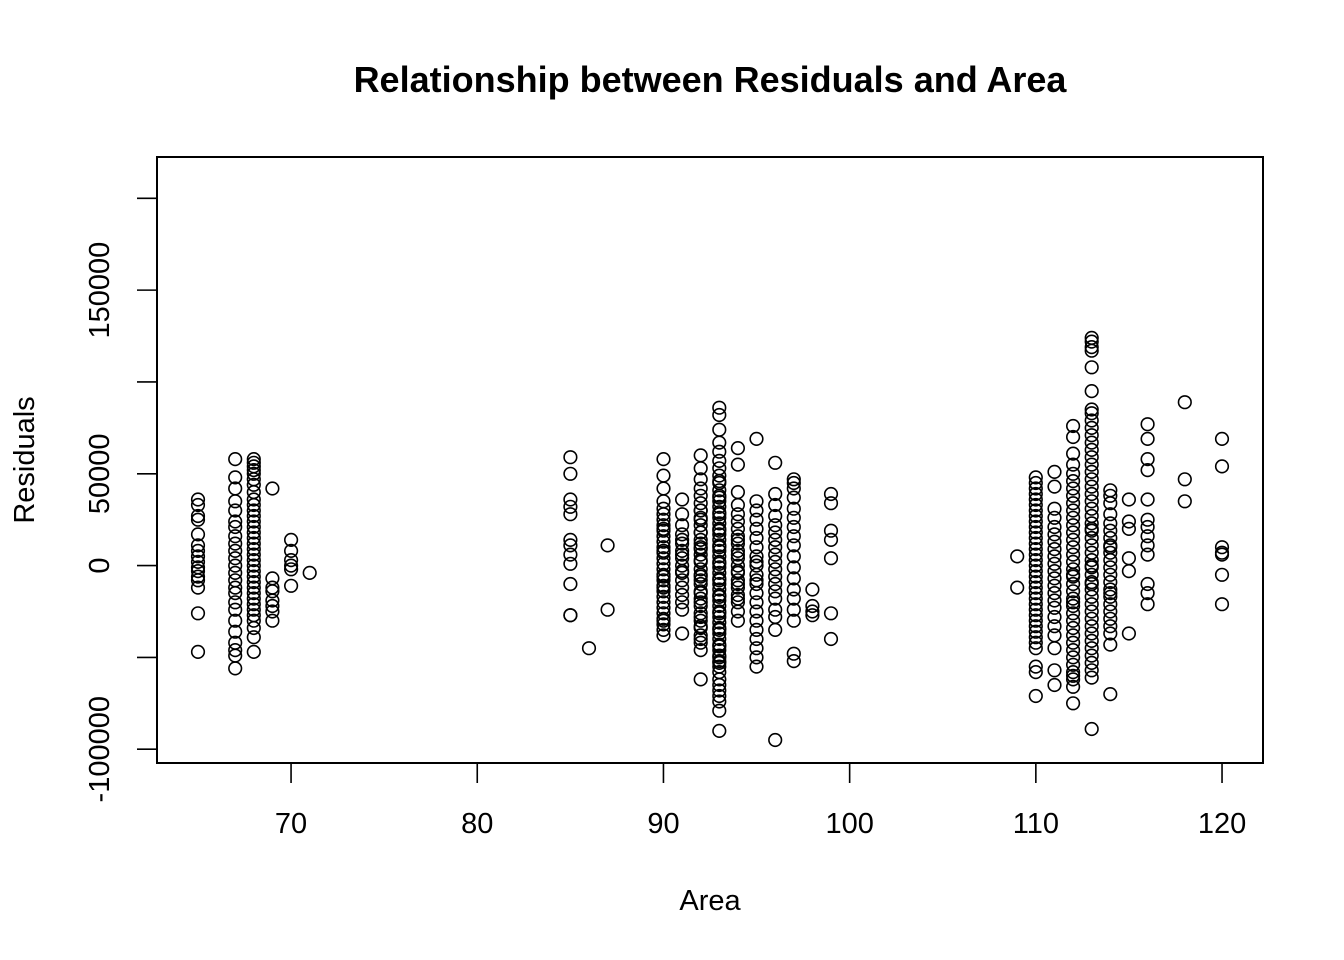 This screenshot has width=1344, height=960. Describe the element at coordinates (100, 290) in the screenshot. I see `y-tick-label: 150000` at that location.